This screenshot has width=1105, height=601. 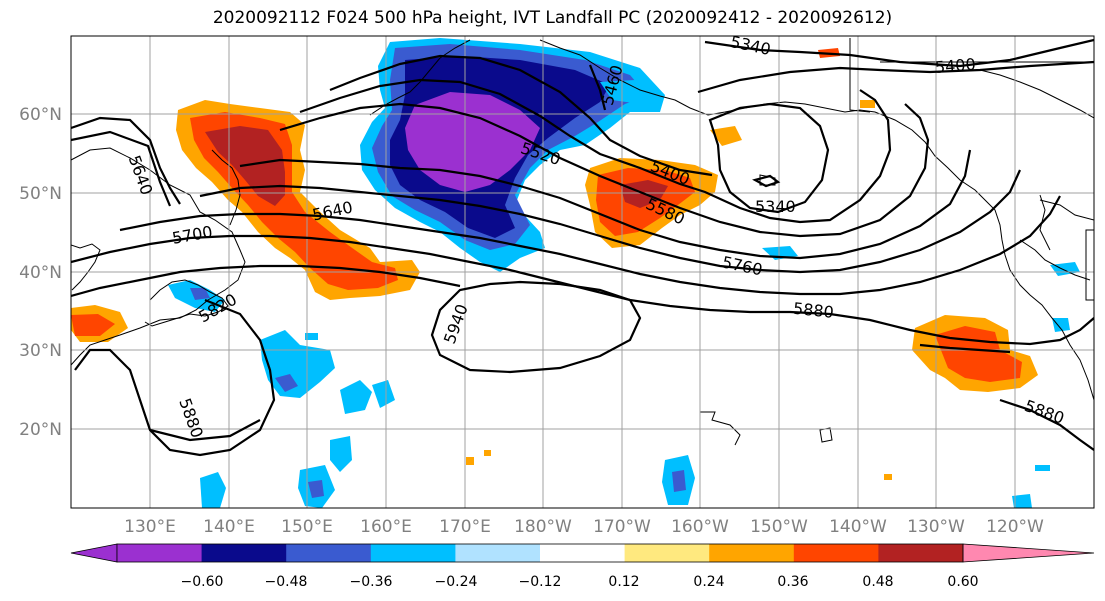 What do you see at coordinates (40, 115) in the screenshot?
I see `lat-label-60n: 60°N` at bounding box center [40, 115].